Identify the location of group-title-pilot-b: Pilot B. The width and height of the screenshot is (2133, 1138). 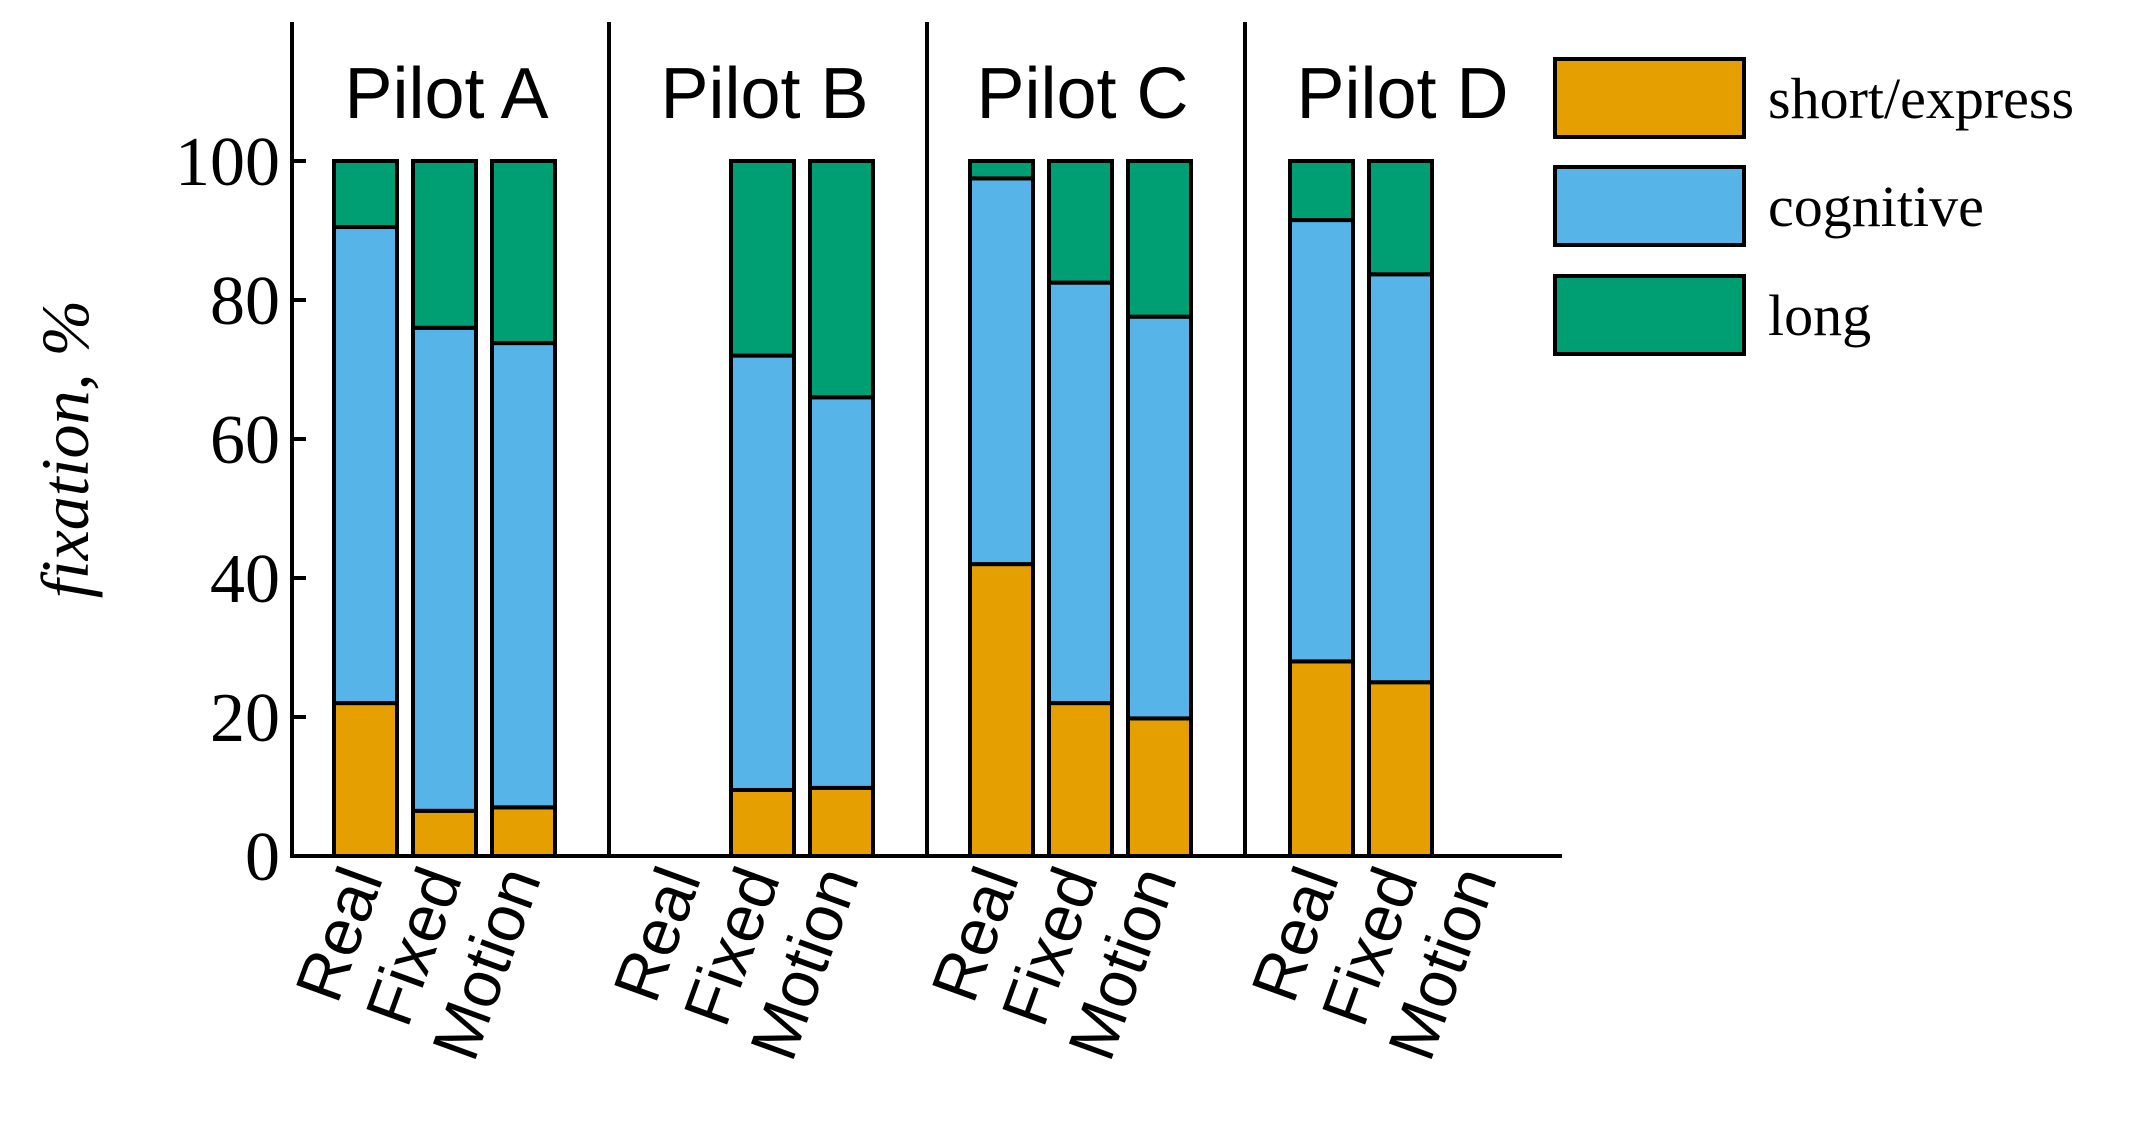
(764, 94).